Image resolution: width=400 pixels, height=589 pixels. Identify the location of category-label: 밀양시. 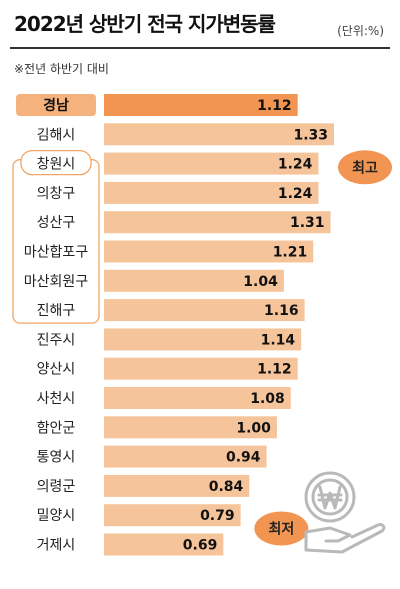
(56, 516).